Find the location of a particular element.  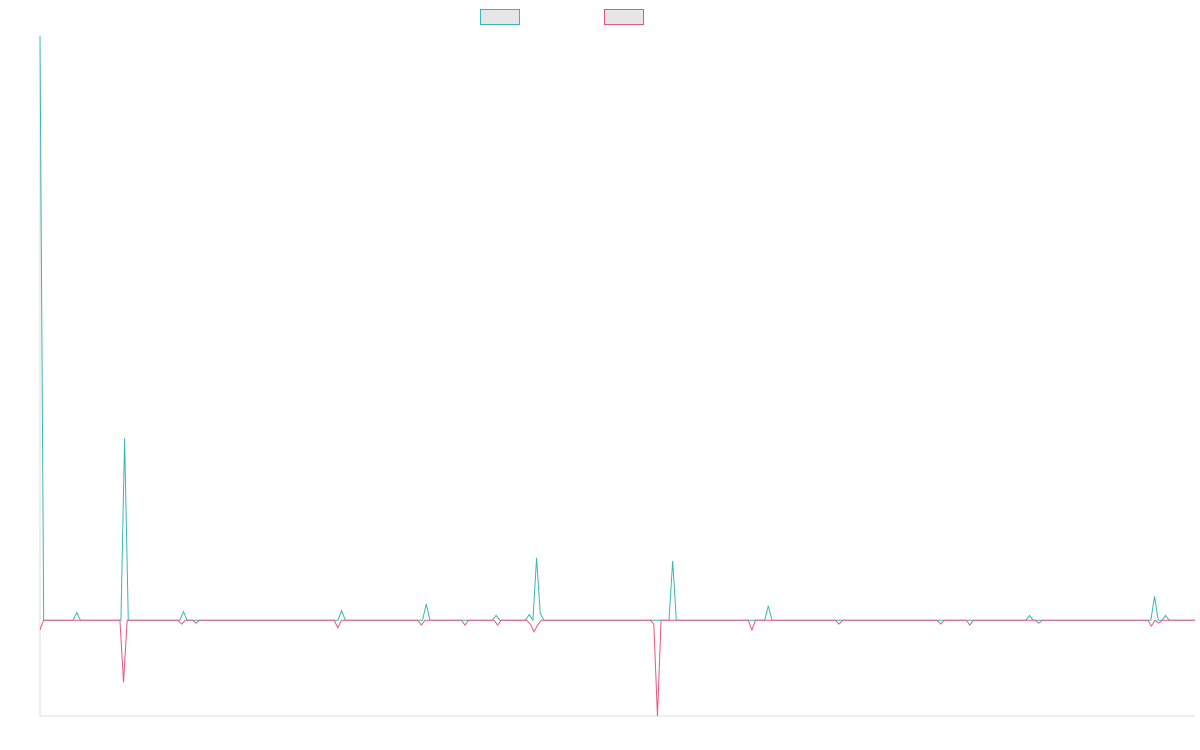

legend is located at coordinates (600, 18).